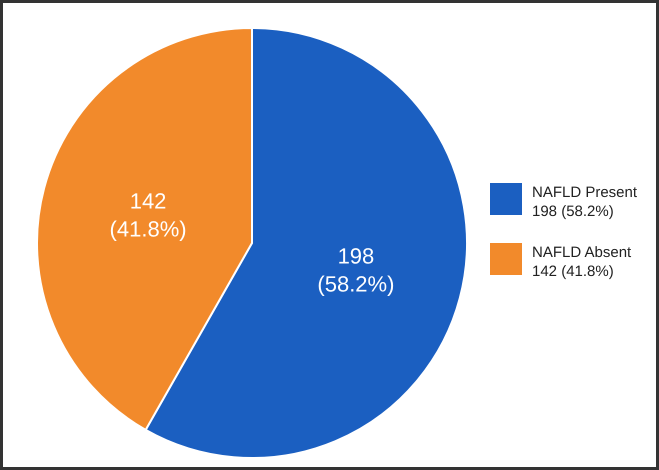  What do you see at coordinates (582, 252) in the screenshot?
I see `legend-label: NAFLD Absent` at bounding box center [582, 252].